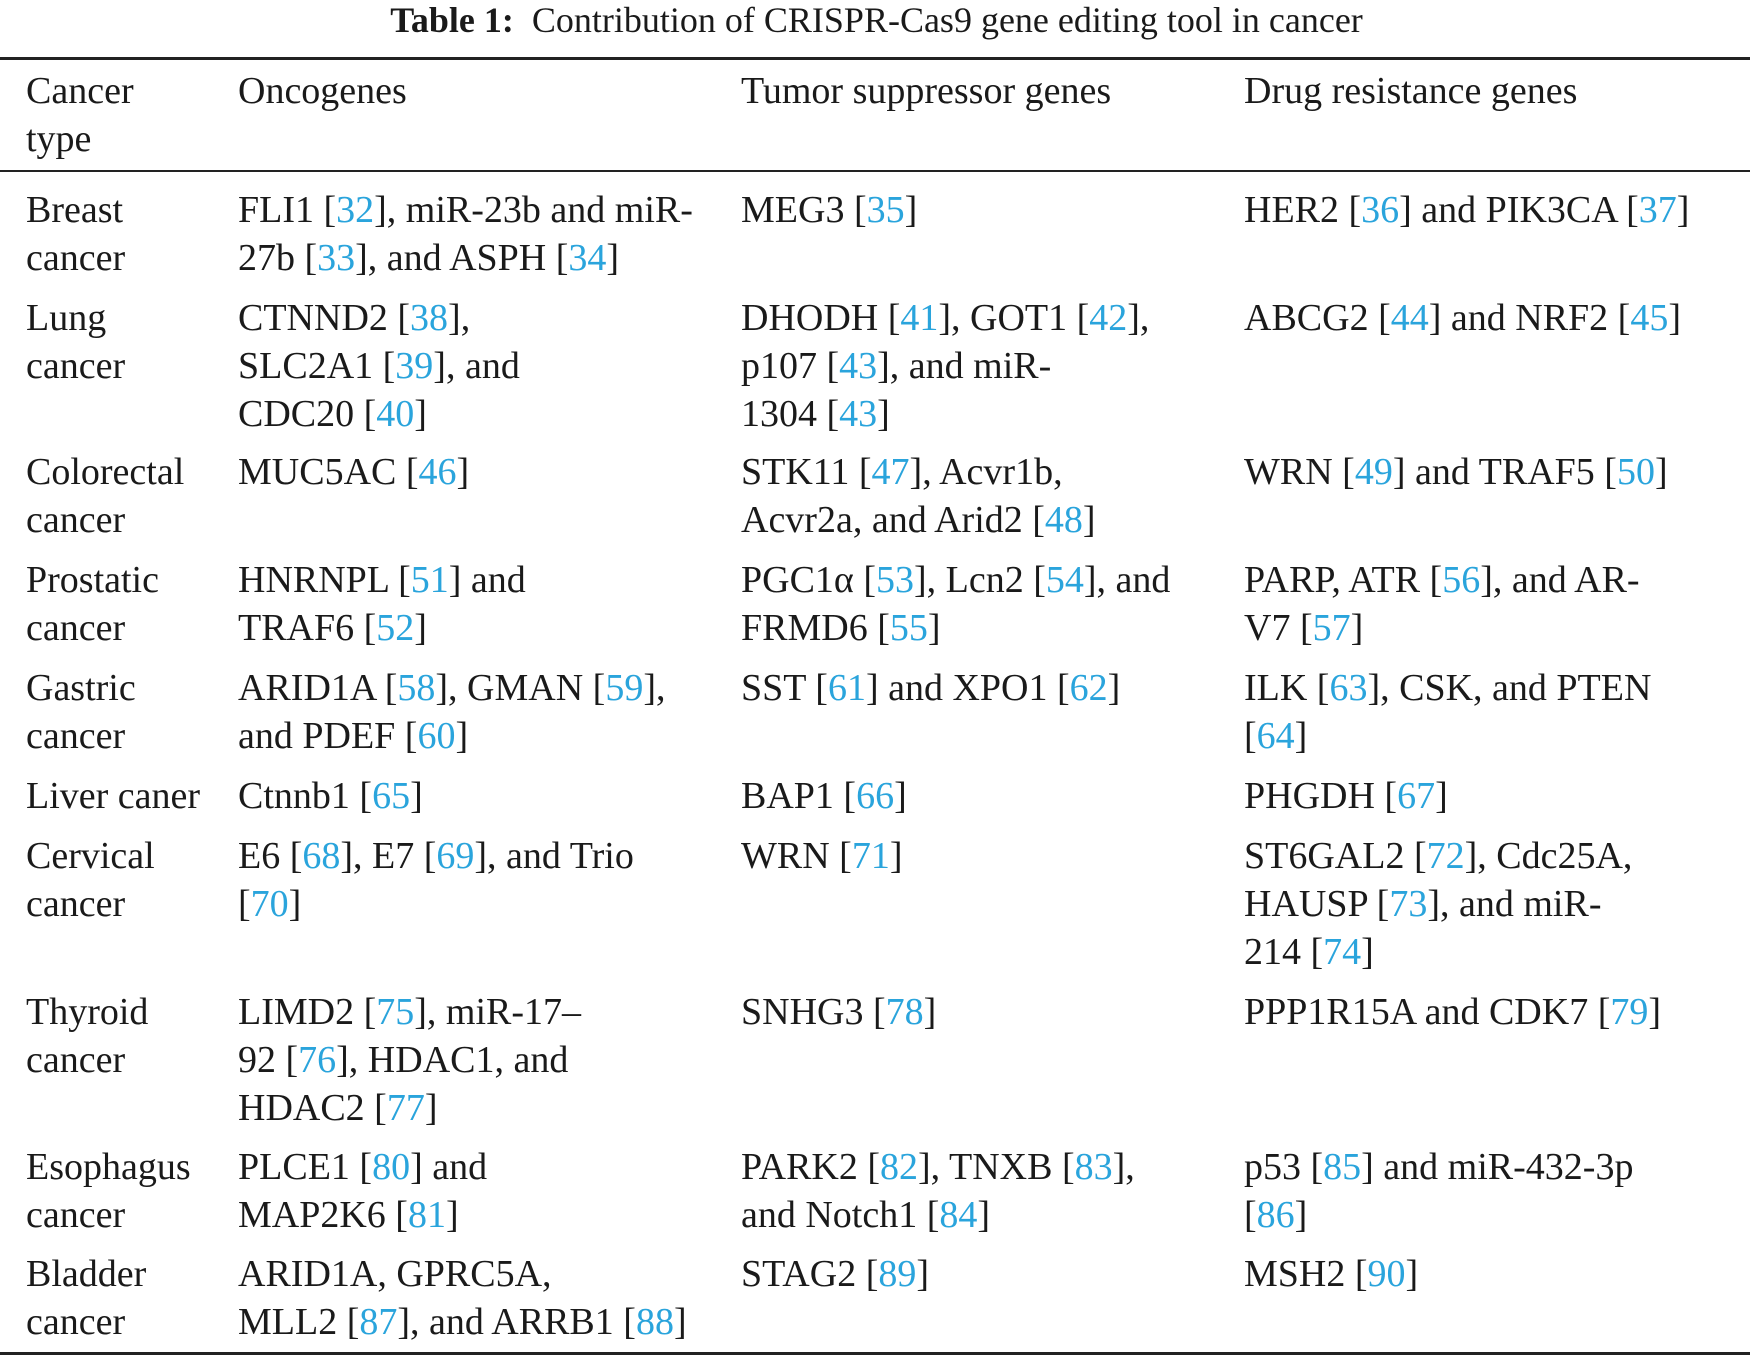 This screenshot has width=1753, height=1357. I want to click on reference-link: 47, so click(890, 472).